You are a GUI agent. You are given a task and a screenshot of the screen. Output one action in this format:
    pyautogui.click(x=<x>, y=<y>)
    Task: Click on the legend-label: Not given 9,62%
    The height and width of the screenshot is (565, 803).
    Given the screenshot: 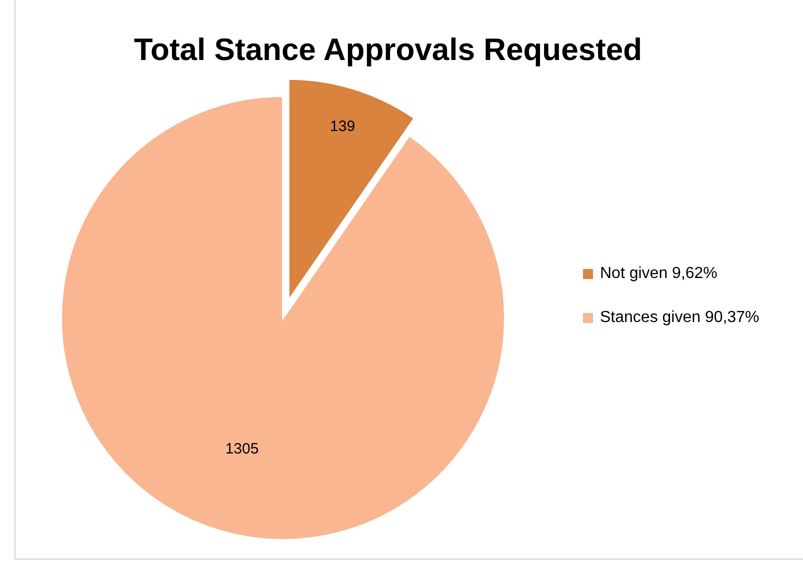 What is the action you would take?
    pyautogui.click(x=659, y=273)
    